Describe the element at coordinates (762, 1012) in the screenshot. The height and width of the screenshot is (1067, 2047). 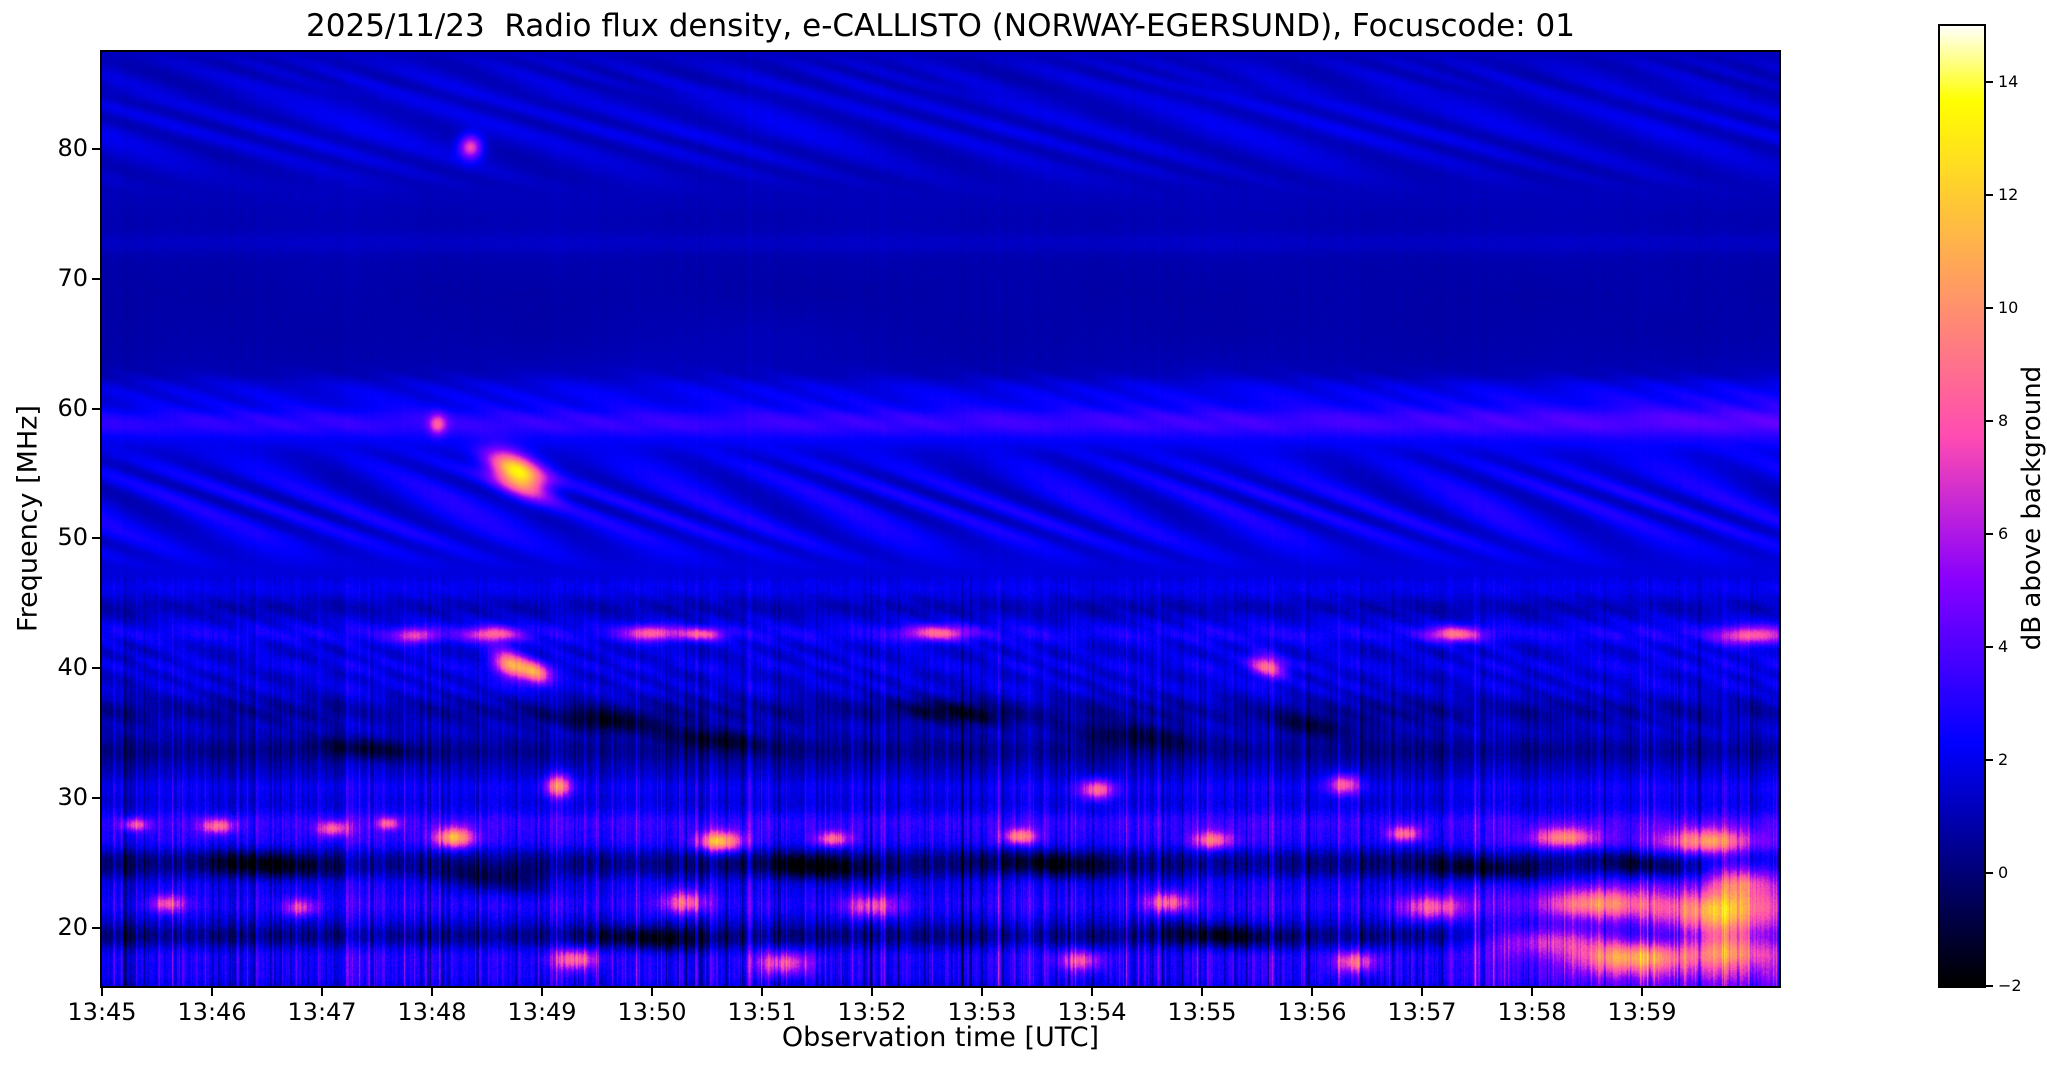
I see `x-tick-label: 13:51` at that location.